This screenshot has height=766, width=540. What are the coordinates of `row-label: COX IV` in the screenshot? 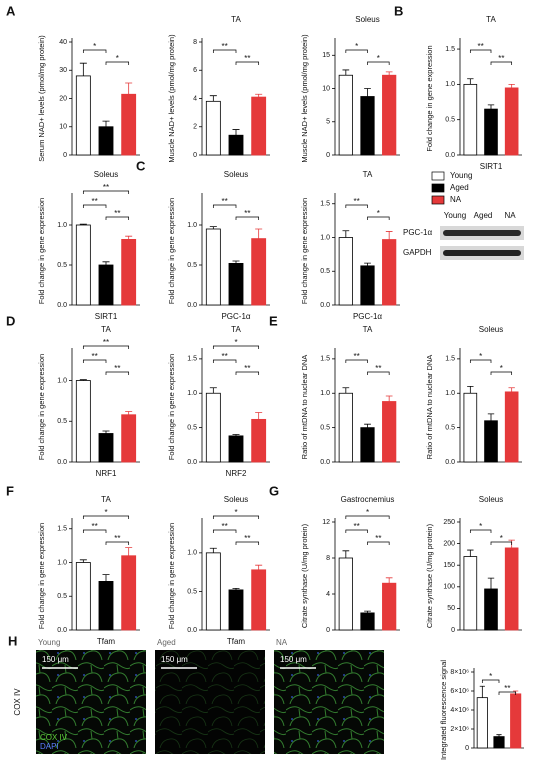 It's located at (17, 702).